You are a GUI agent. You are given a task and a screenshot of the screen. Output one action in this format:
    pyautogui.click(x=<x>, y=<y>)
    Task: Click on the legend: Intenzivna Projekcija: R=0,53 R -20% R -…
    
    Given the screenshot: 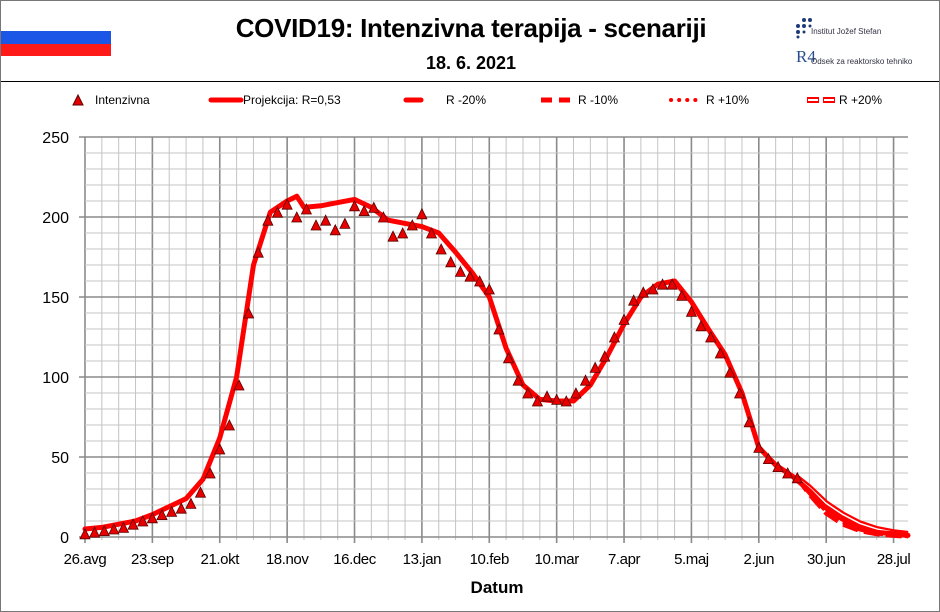 What is the action you would take?
    pyautogui.click(x=470, y=101)
    